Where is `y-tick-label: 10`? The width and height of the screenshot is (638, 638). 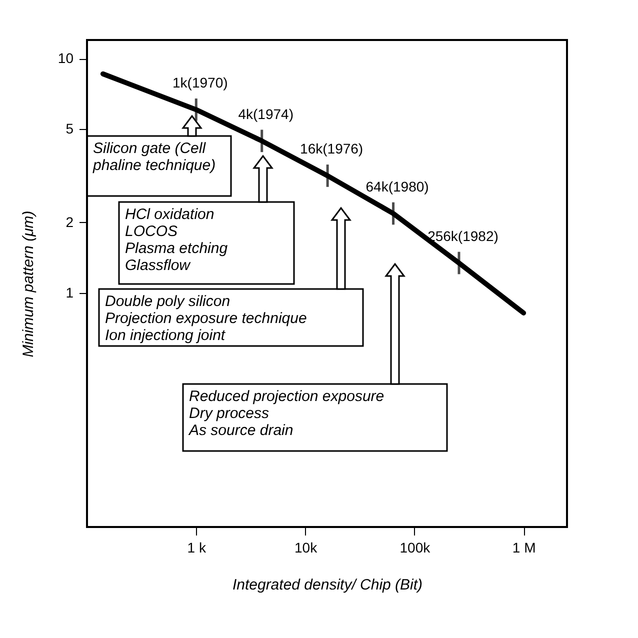 y-tick-label: 10 is located at coordinates (66, 58).